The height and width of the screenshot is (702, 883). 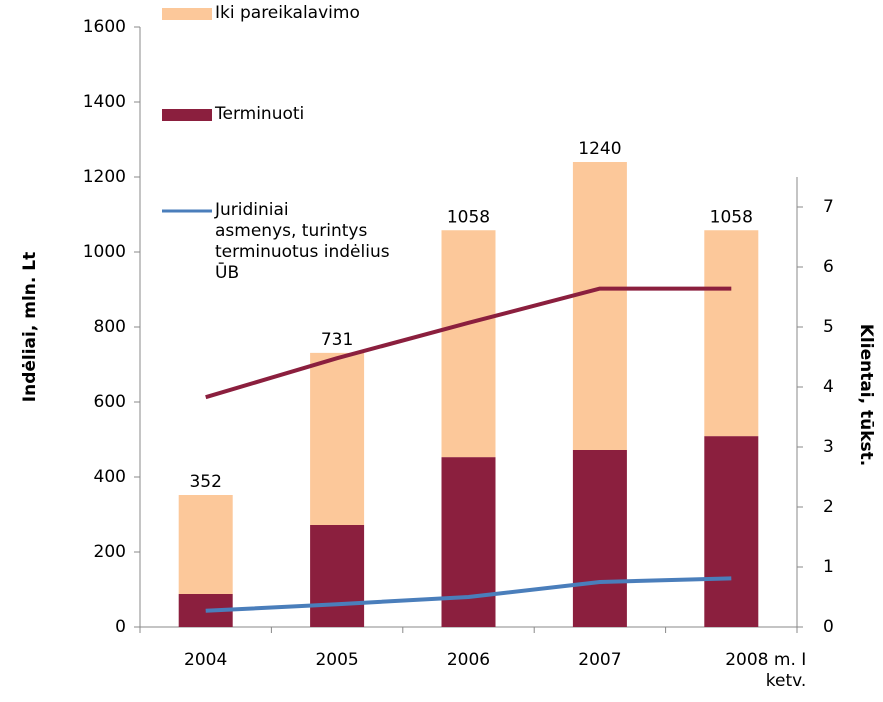 What do you see at coordinates (30, 327) in the screenshot?
I see `y-axis-label: Indėliai, mln. Lt` at bounding box center [30, 327].